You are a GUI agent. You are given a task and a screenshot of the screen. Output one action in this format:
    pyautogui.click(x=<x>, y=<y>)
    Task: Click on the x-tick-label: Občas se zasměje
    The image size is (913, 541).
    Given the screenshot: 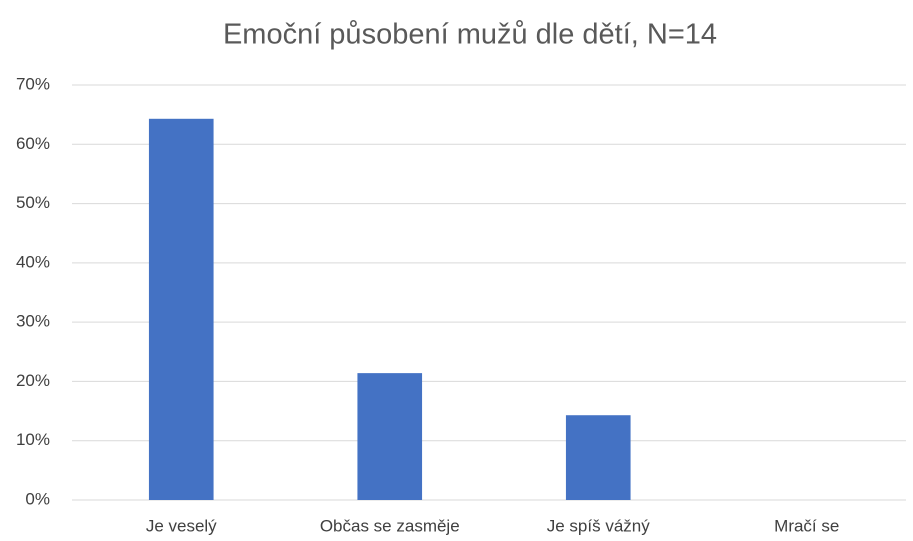 What is the action you would take?
    pyautogui.click(x=390, y=525)
    